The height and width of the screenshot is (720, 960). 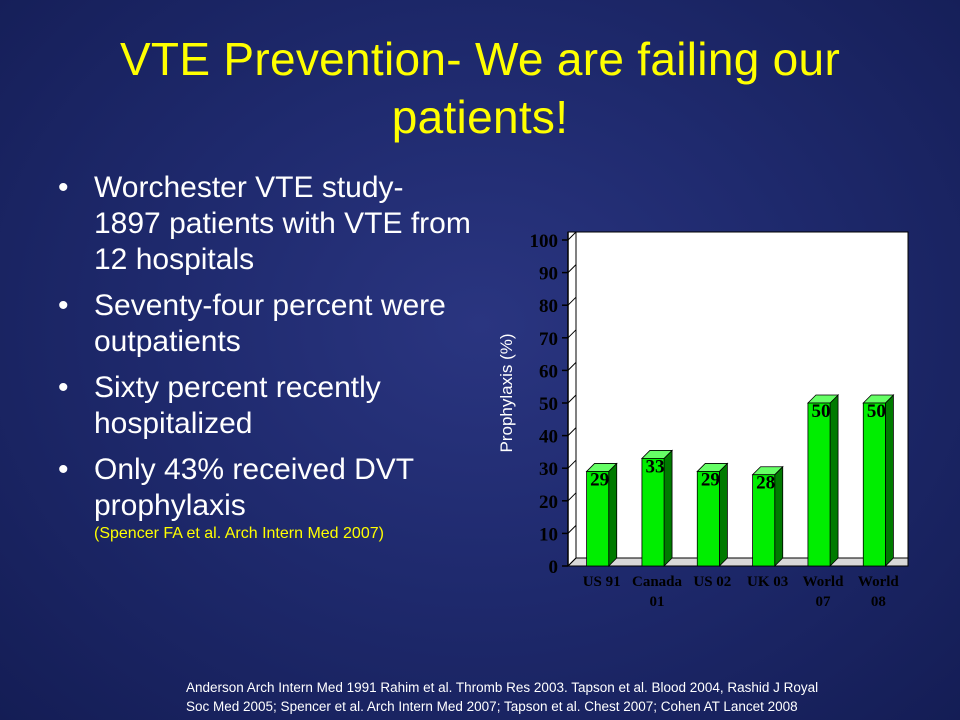 What do you see at coordinates (548, 502) in the screenshot?
I see `y-tick-label: 20` at bounding box center [548, 502].